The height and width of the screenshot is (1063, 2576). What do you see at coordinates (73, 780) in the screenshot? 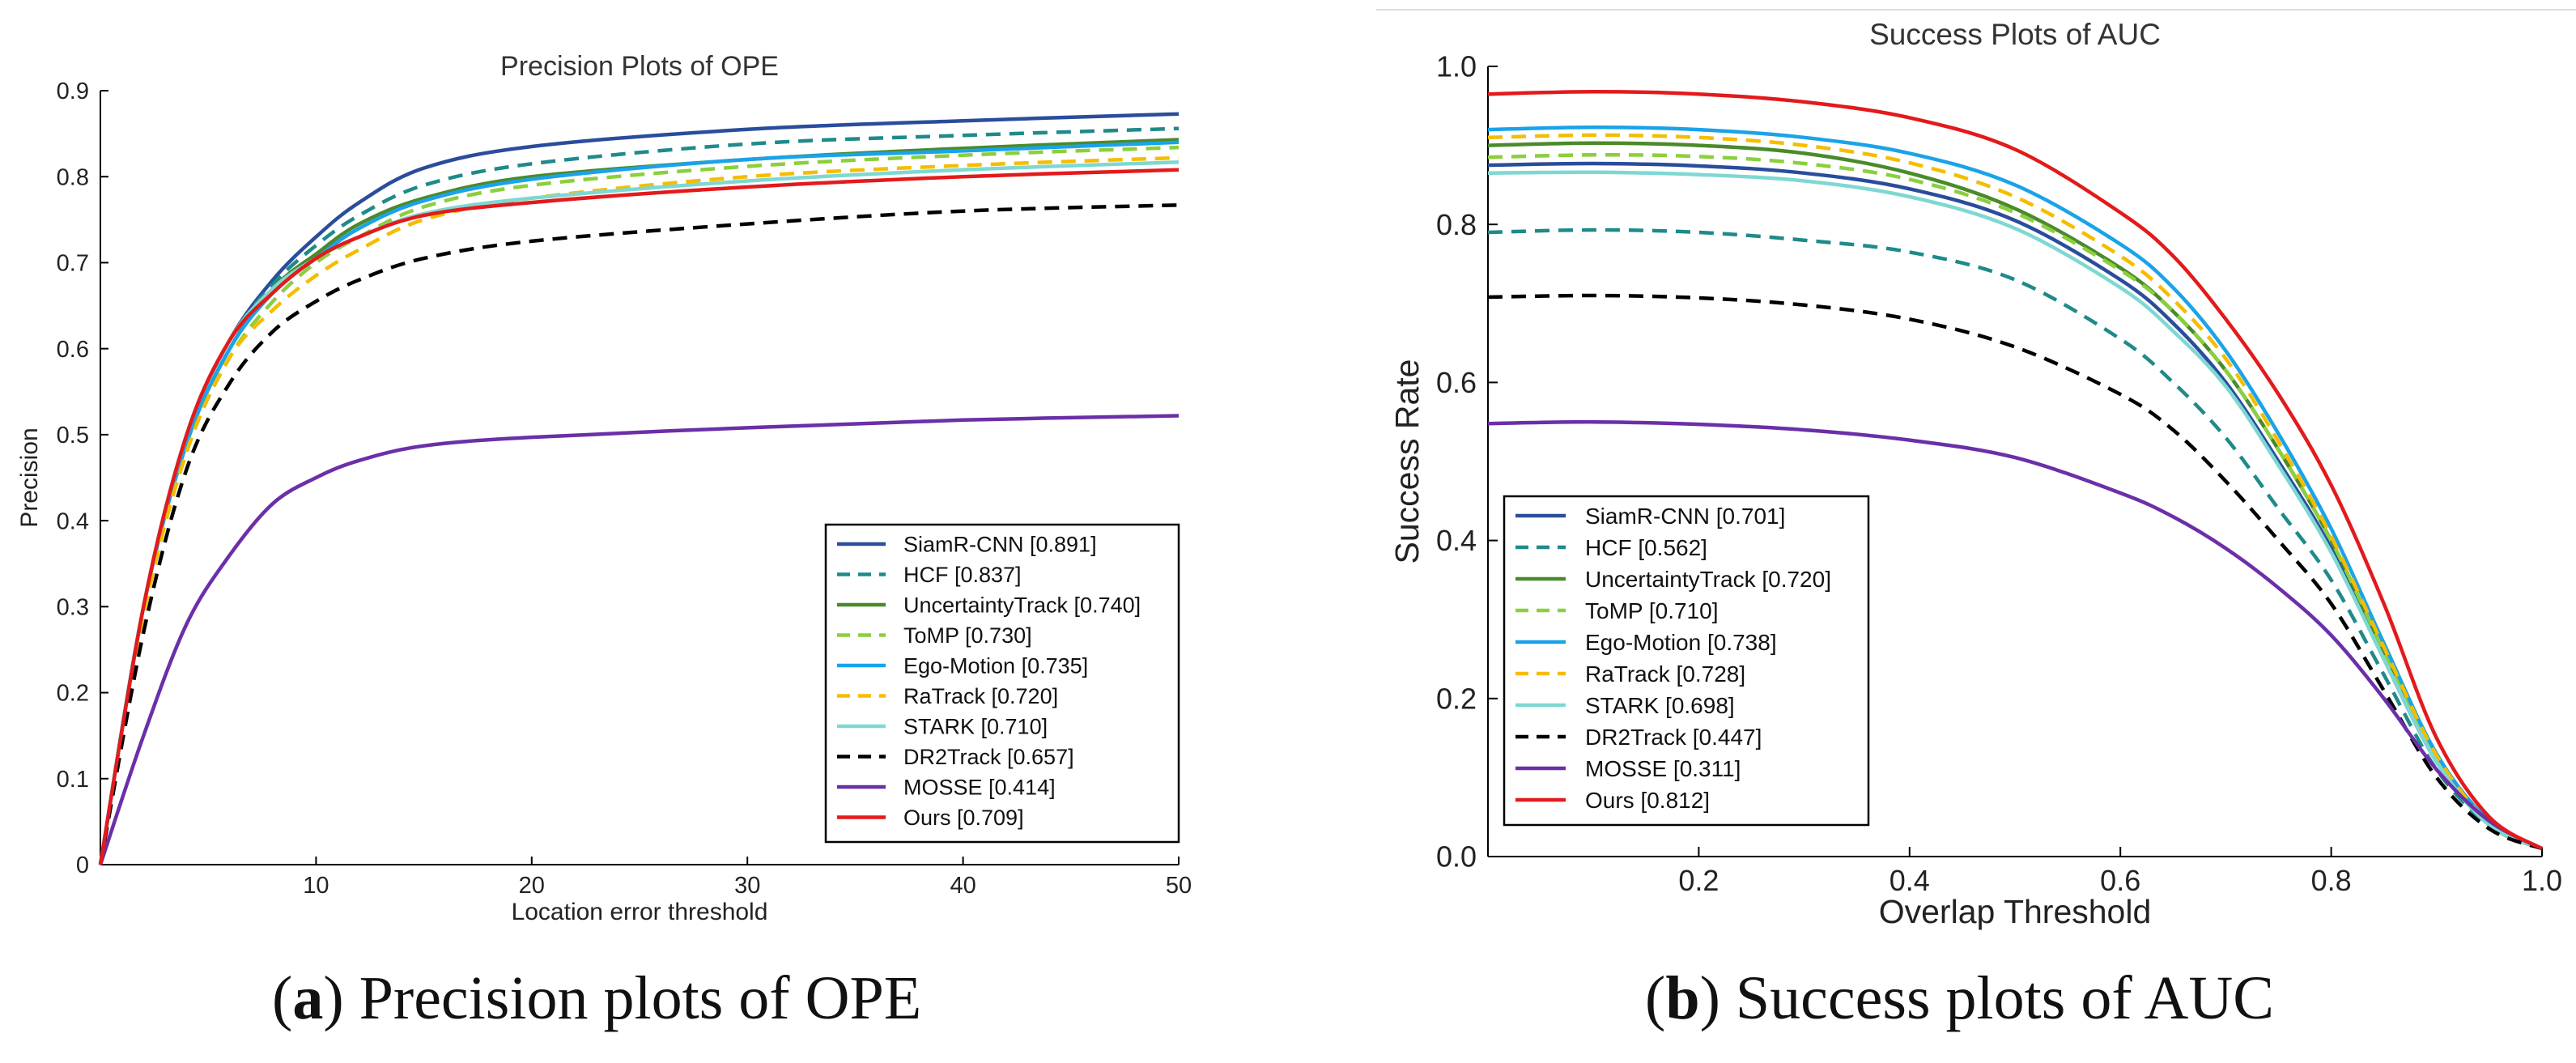
I see `y-tick-label: 0.1` at bounding box center [73, 780].